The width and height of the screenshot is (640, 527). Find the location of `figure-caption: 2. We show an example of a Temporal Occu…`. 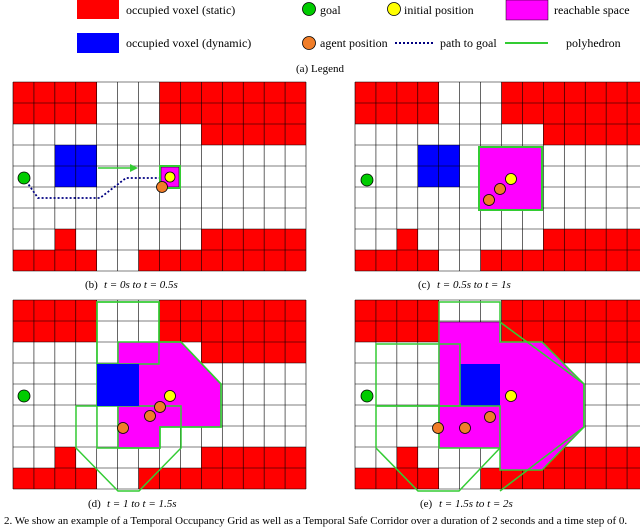

figure-caption: 2. We show an example of a Temporal Occu… is located at coordinates (315, 521).